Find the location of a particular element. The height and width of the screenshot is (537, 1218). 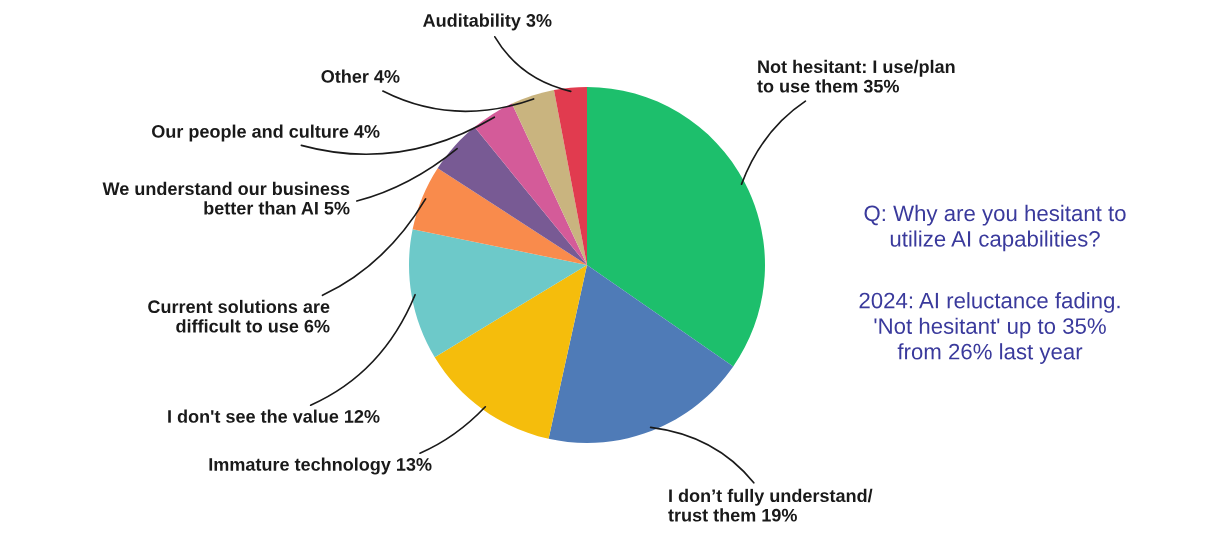

slice-label: We understand our business better than AI 5% is located at coordinates (226, 198).